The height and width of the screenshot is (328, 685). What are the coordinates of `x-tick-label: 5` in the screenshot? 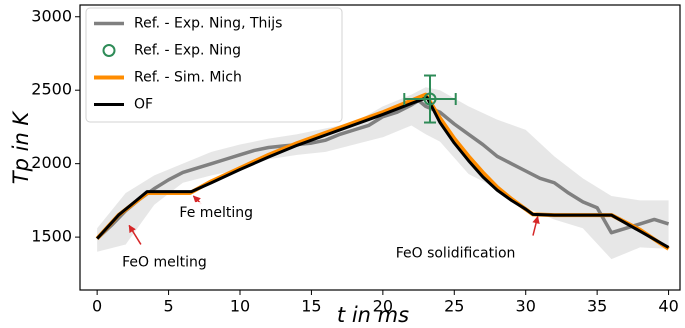 It's located at (168, 306).